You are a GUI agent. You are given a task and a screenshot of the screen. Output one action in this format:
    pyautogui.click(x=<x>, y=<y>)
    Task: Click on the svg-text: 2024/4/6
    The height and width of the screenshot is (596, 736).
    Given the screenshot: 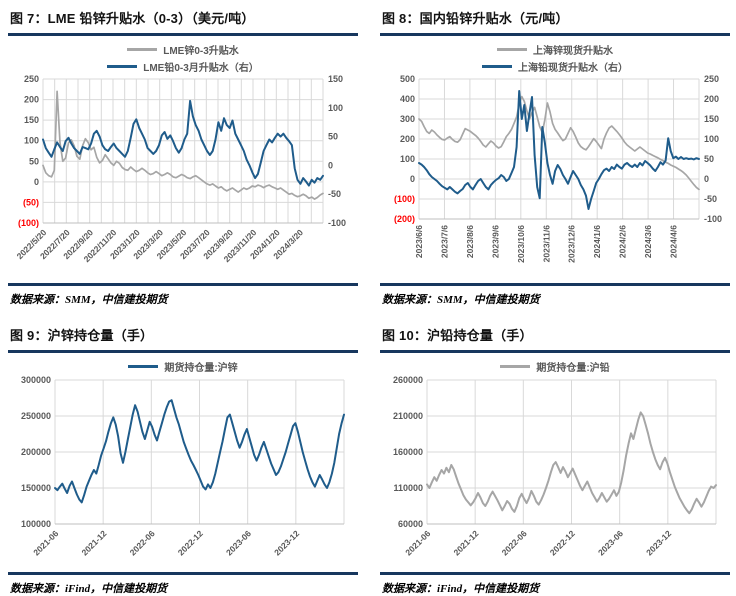 What is the action you would take?
    pyautogui.click(x=674, y=241)
    